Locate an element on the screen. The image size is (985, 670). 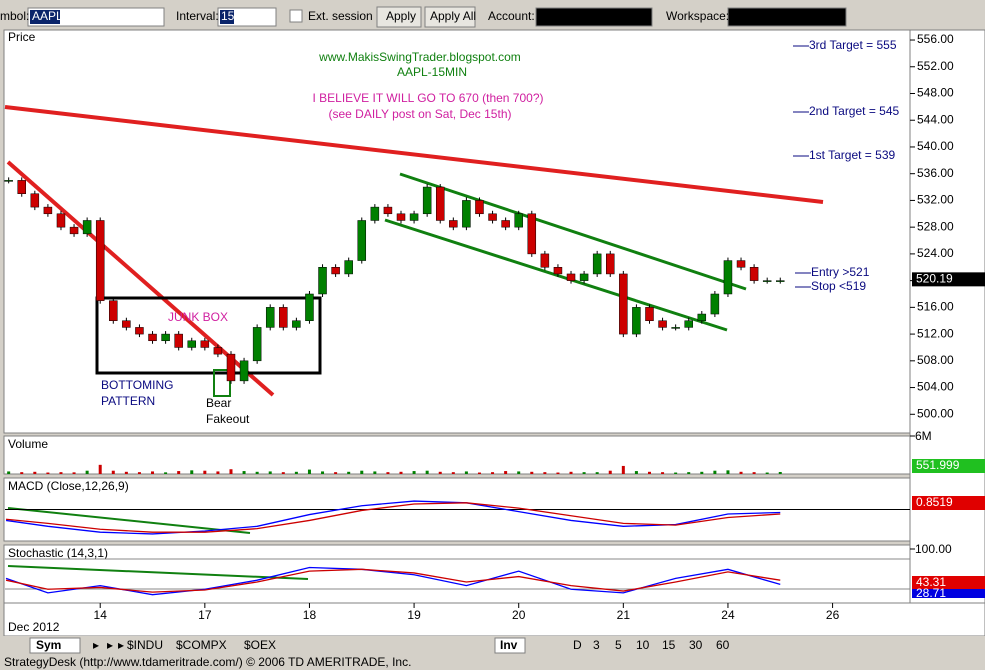
workspace-box is located at coordinates (787, 17).